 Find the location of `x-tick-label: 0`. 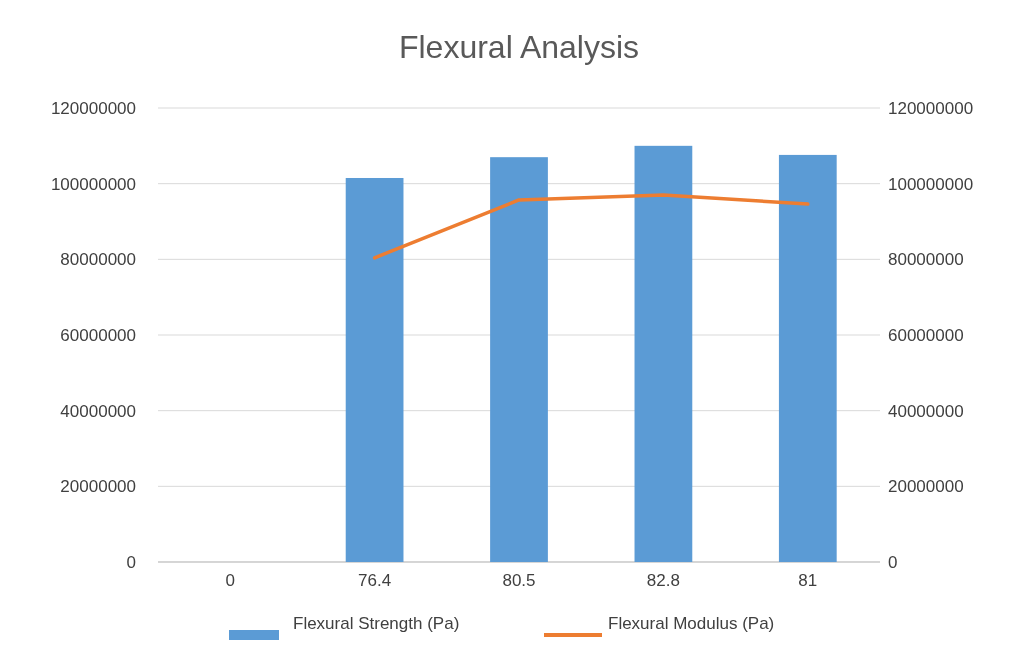

x-tick-label: 0 is located at coordinates (230, 580).